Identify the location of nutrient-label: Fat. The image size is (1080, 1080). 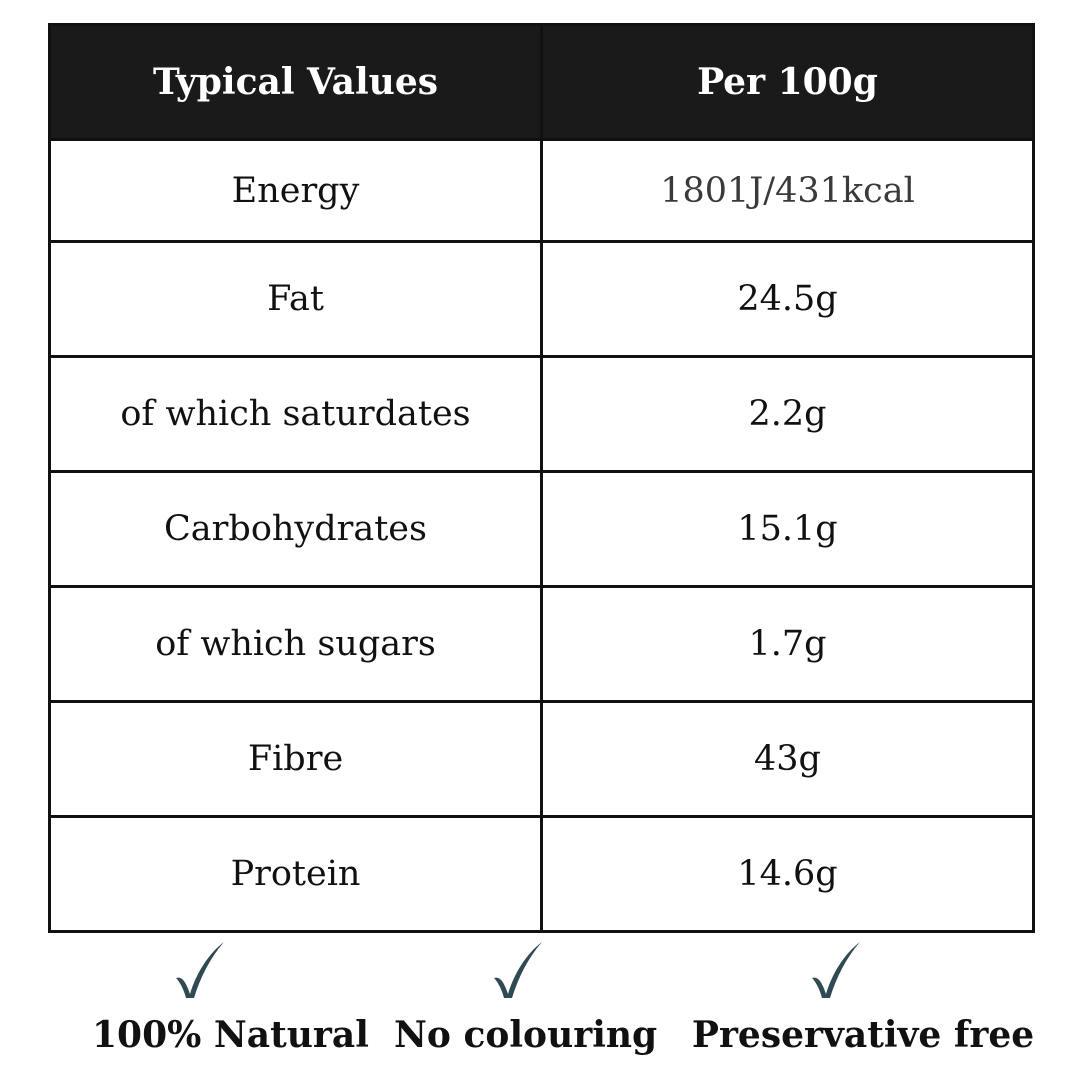
(295, 299).